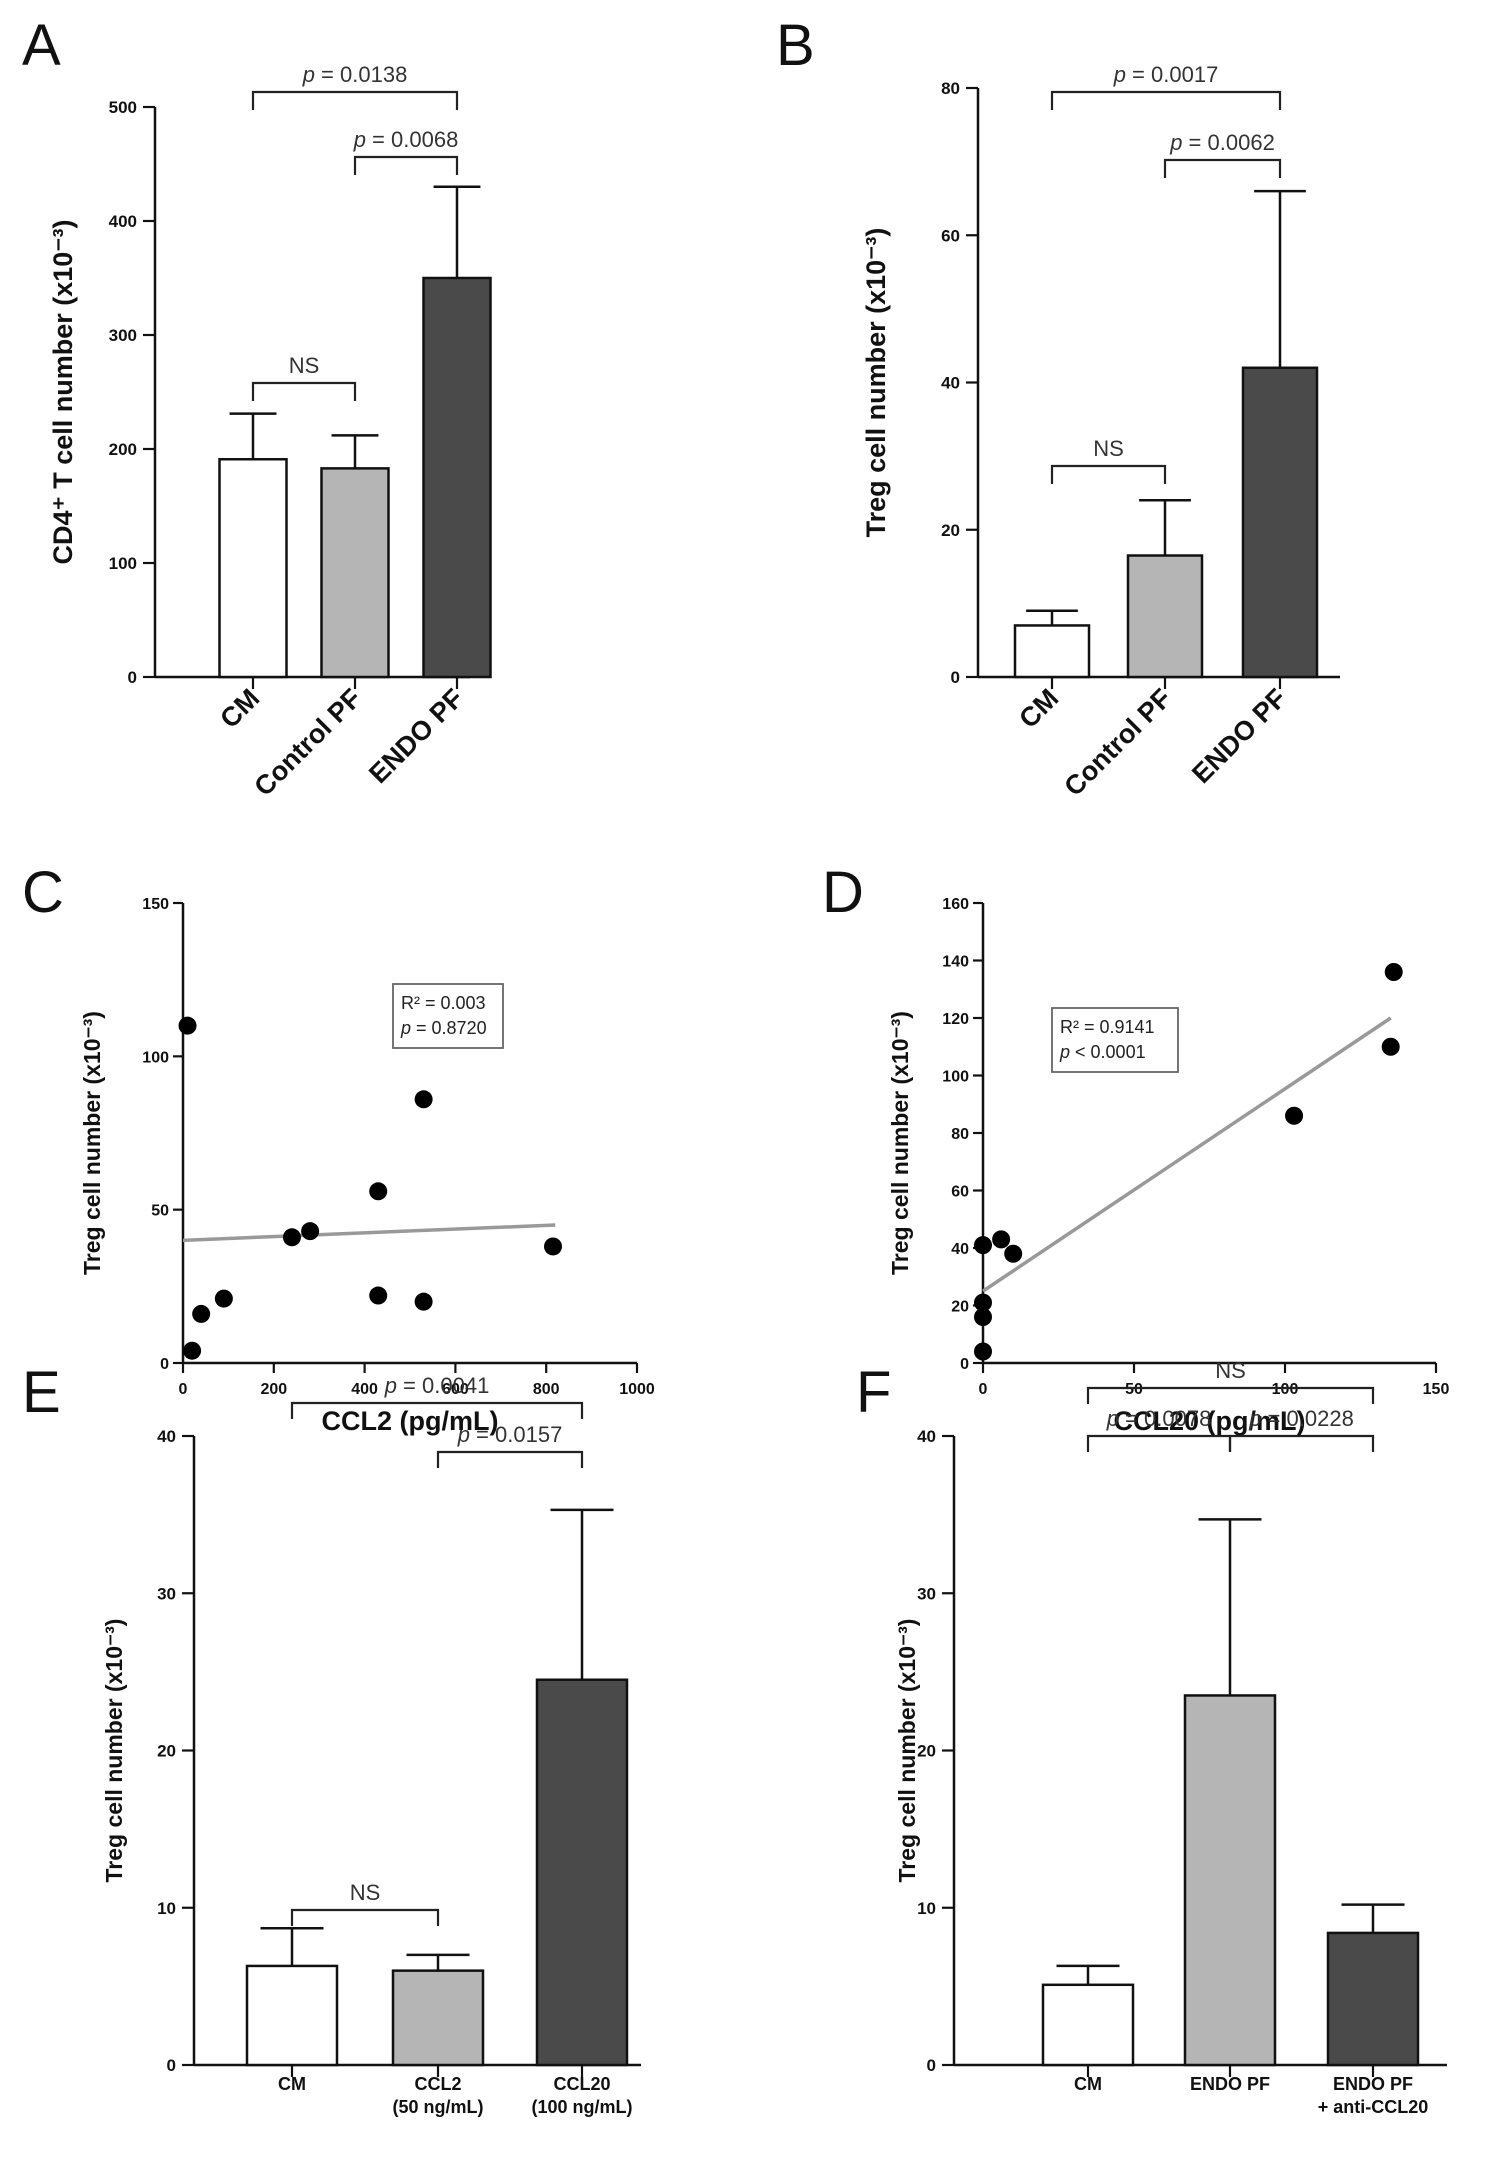 The width and height of the screenshot is (1512, 2157). Describe the element at coordinates (1159, 1418) in the screenshot. I see `significance-label: p = 0.0078` at that location.